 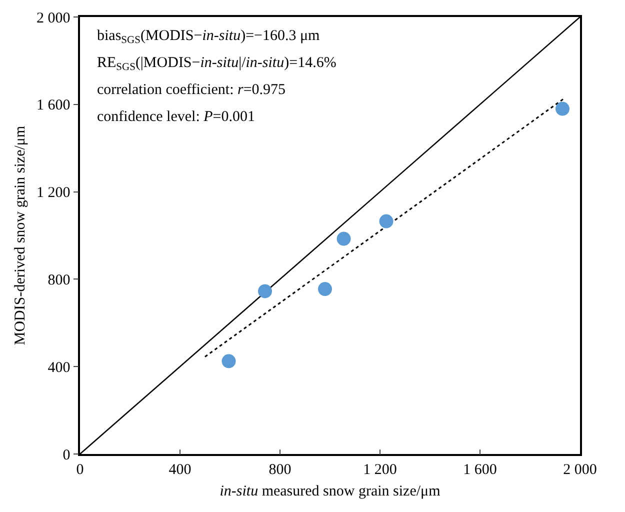 I want to click on y-tick-label: 1 600, so click(x=53, y=106).